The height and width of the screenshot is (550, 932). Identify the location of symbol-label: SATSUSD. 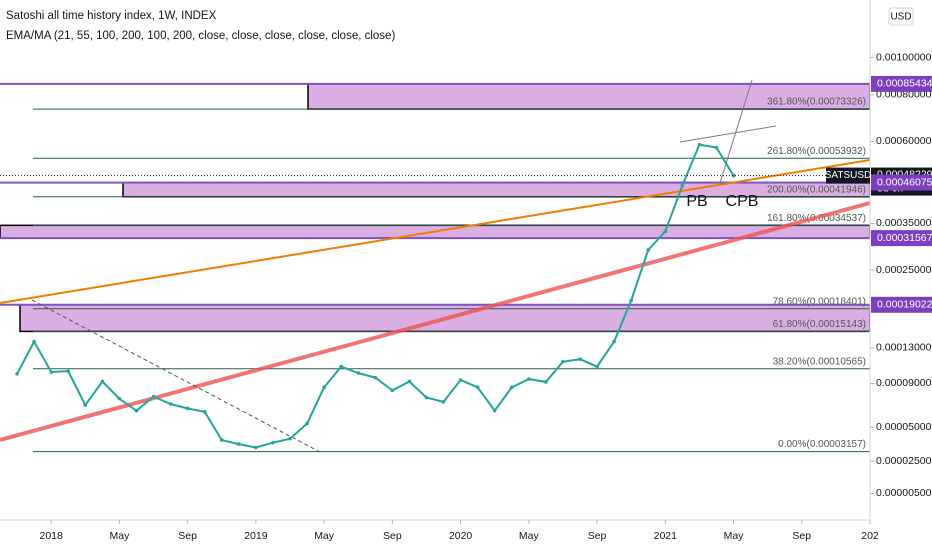
(848, 175).